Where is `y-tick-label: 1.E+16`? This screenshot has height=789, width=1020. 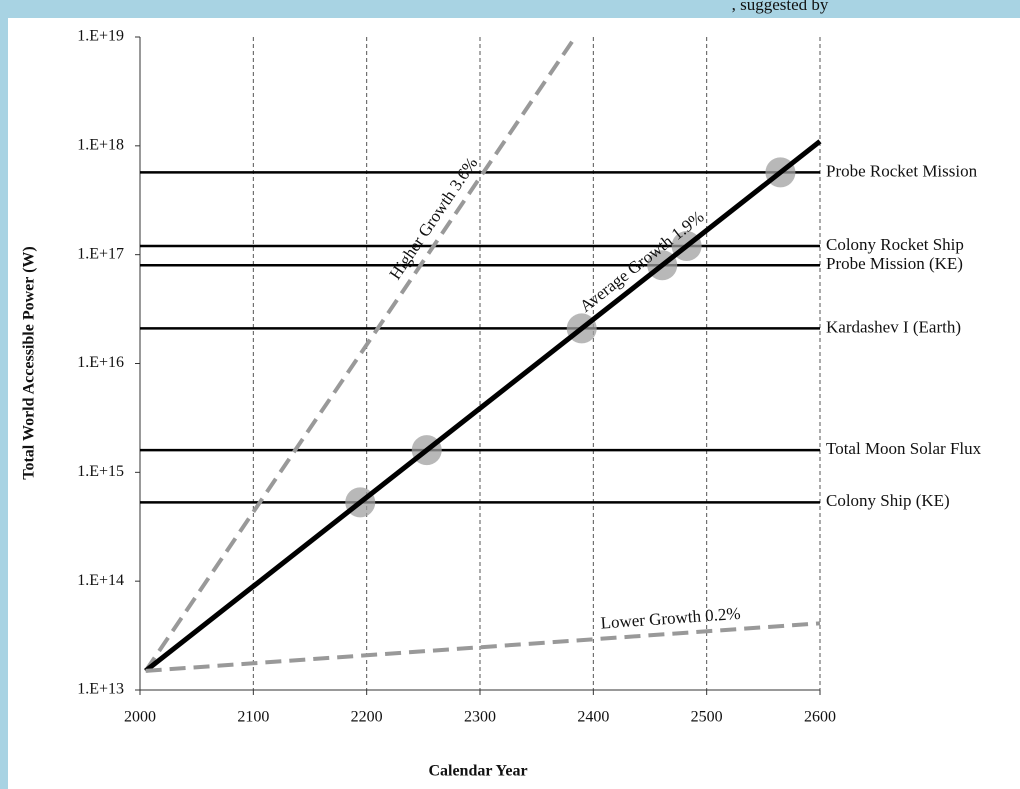
y-tick-label: 1.E+16 is located at coordinates (100, 362).